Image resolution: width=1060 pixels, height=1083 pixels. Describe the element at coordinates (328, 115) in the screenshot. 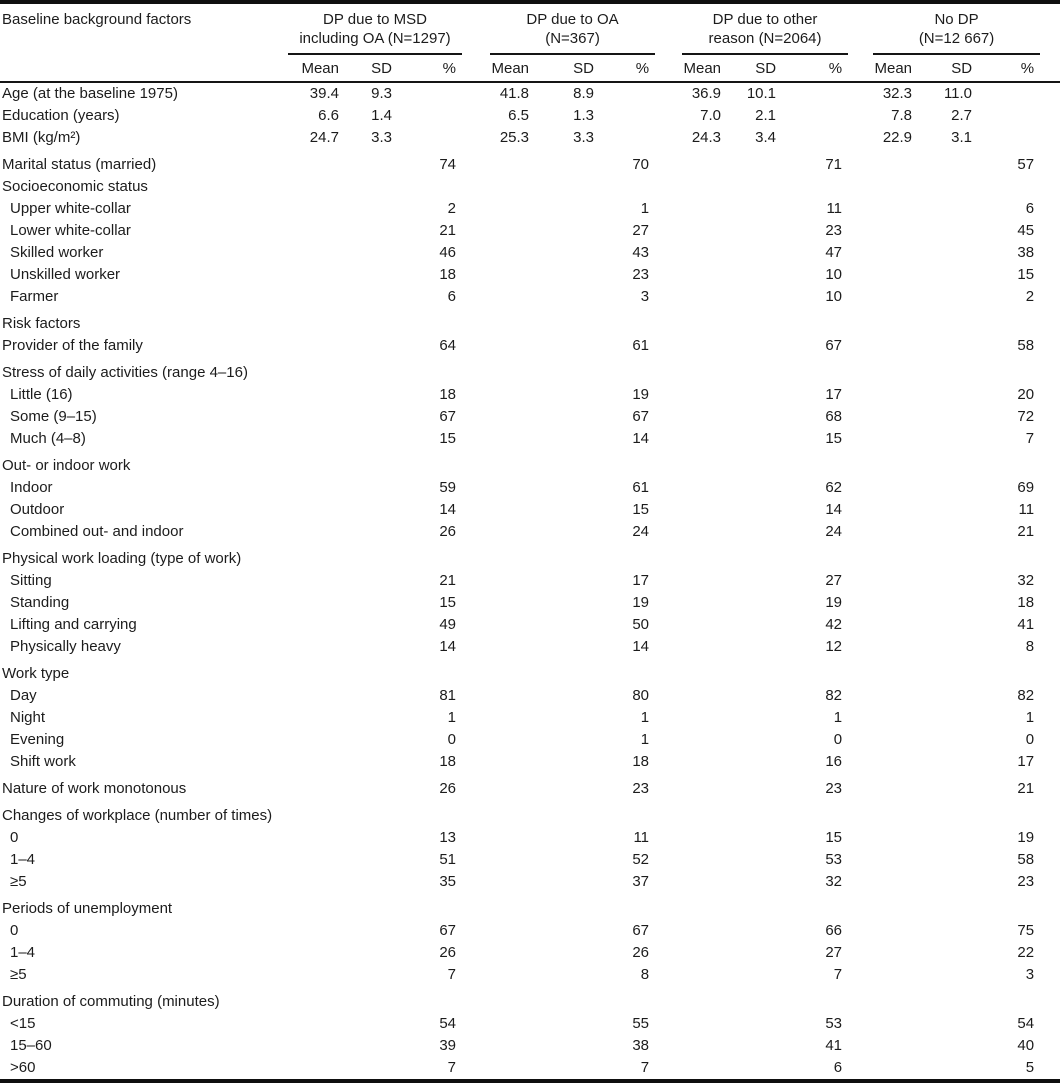

I see `mean-cell: 6.6` at that location.